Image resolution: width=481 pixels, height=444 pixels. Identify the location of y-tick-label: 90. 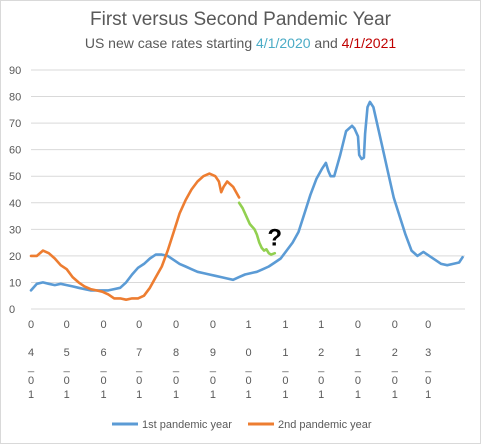
(15, 71).